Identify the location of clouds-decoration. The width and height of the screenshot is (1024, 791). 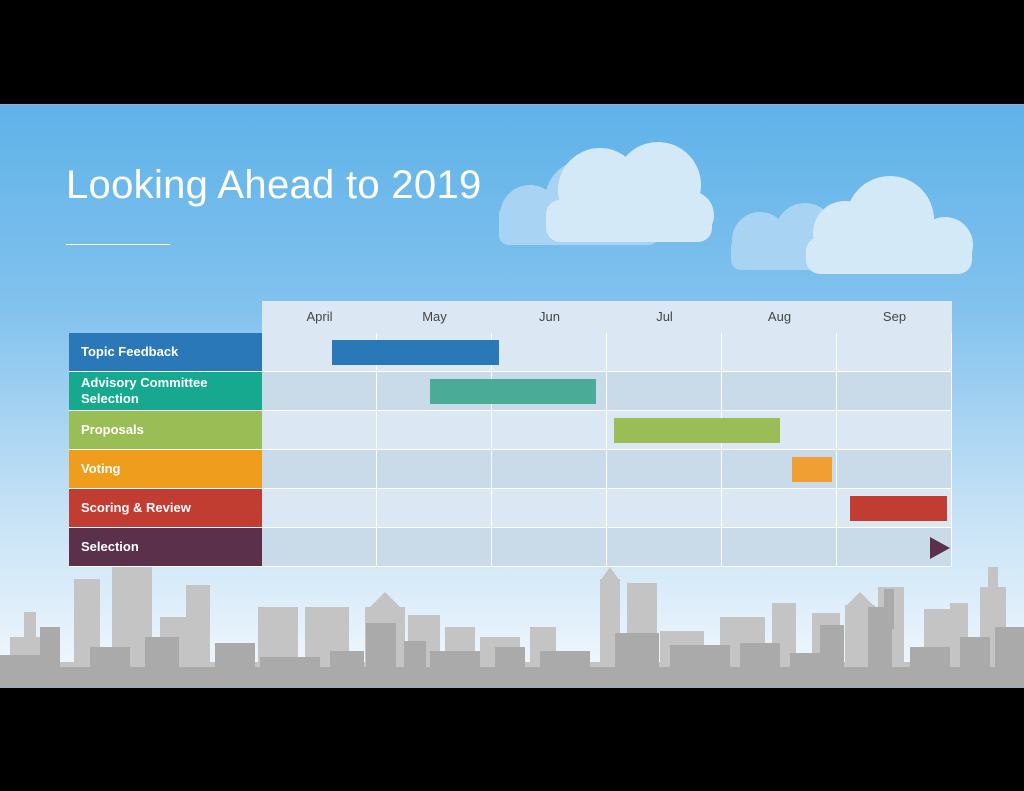
(736, 208).